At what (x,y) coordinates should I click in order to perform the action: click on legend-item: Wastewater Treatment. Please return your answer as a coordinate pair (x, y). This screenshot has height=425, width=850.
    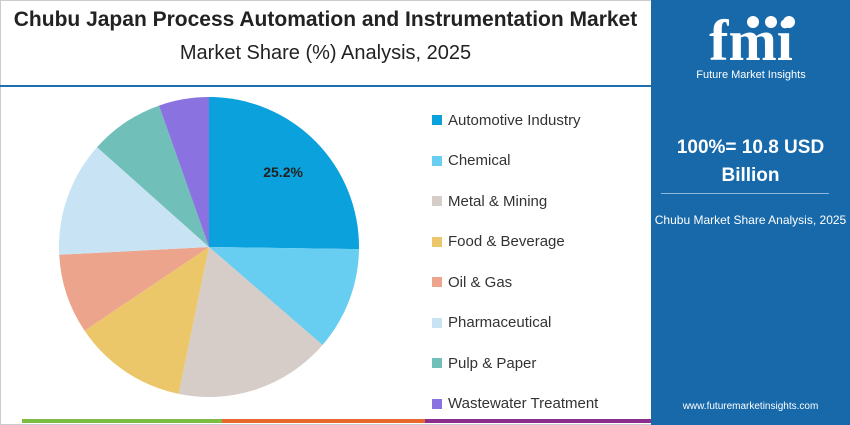
    Looking at the image, I should click on (515, 404).